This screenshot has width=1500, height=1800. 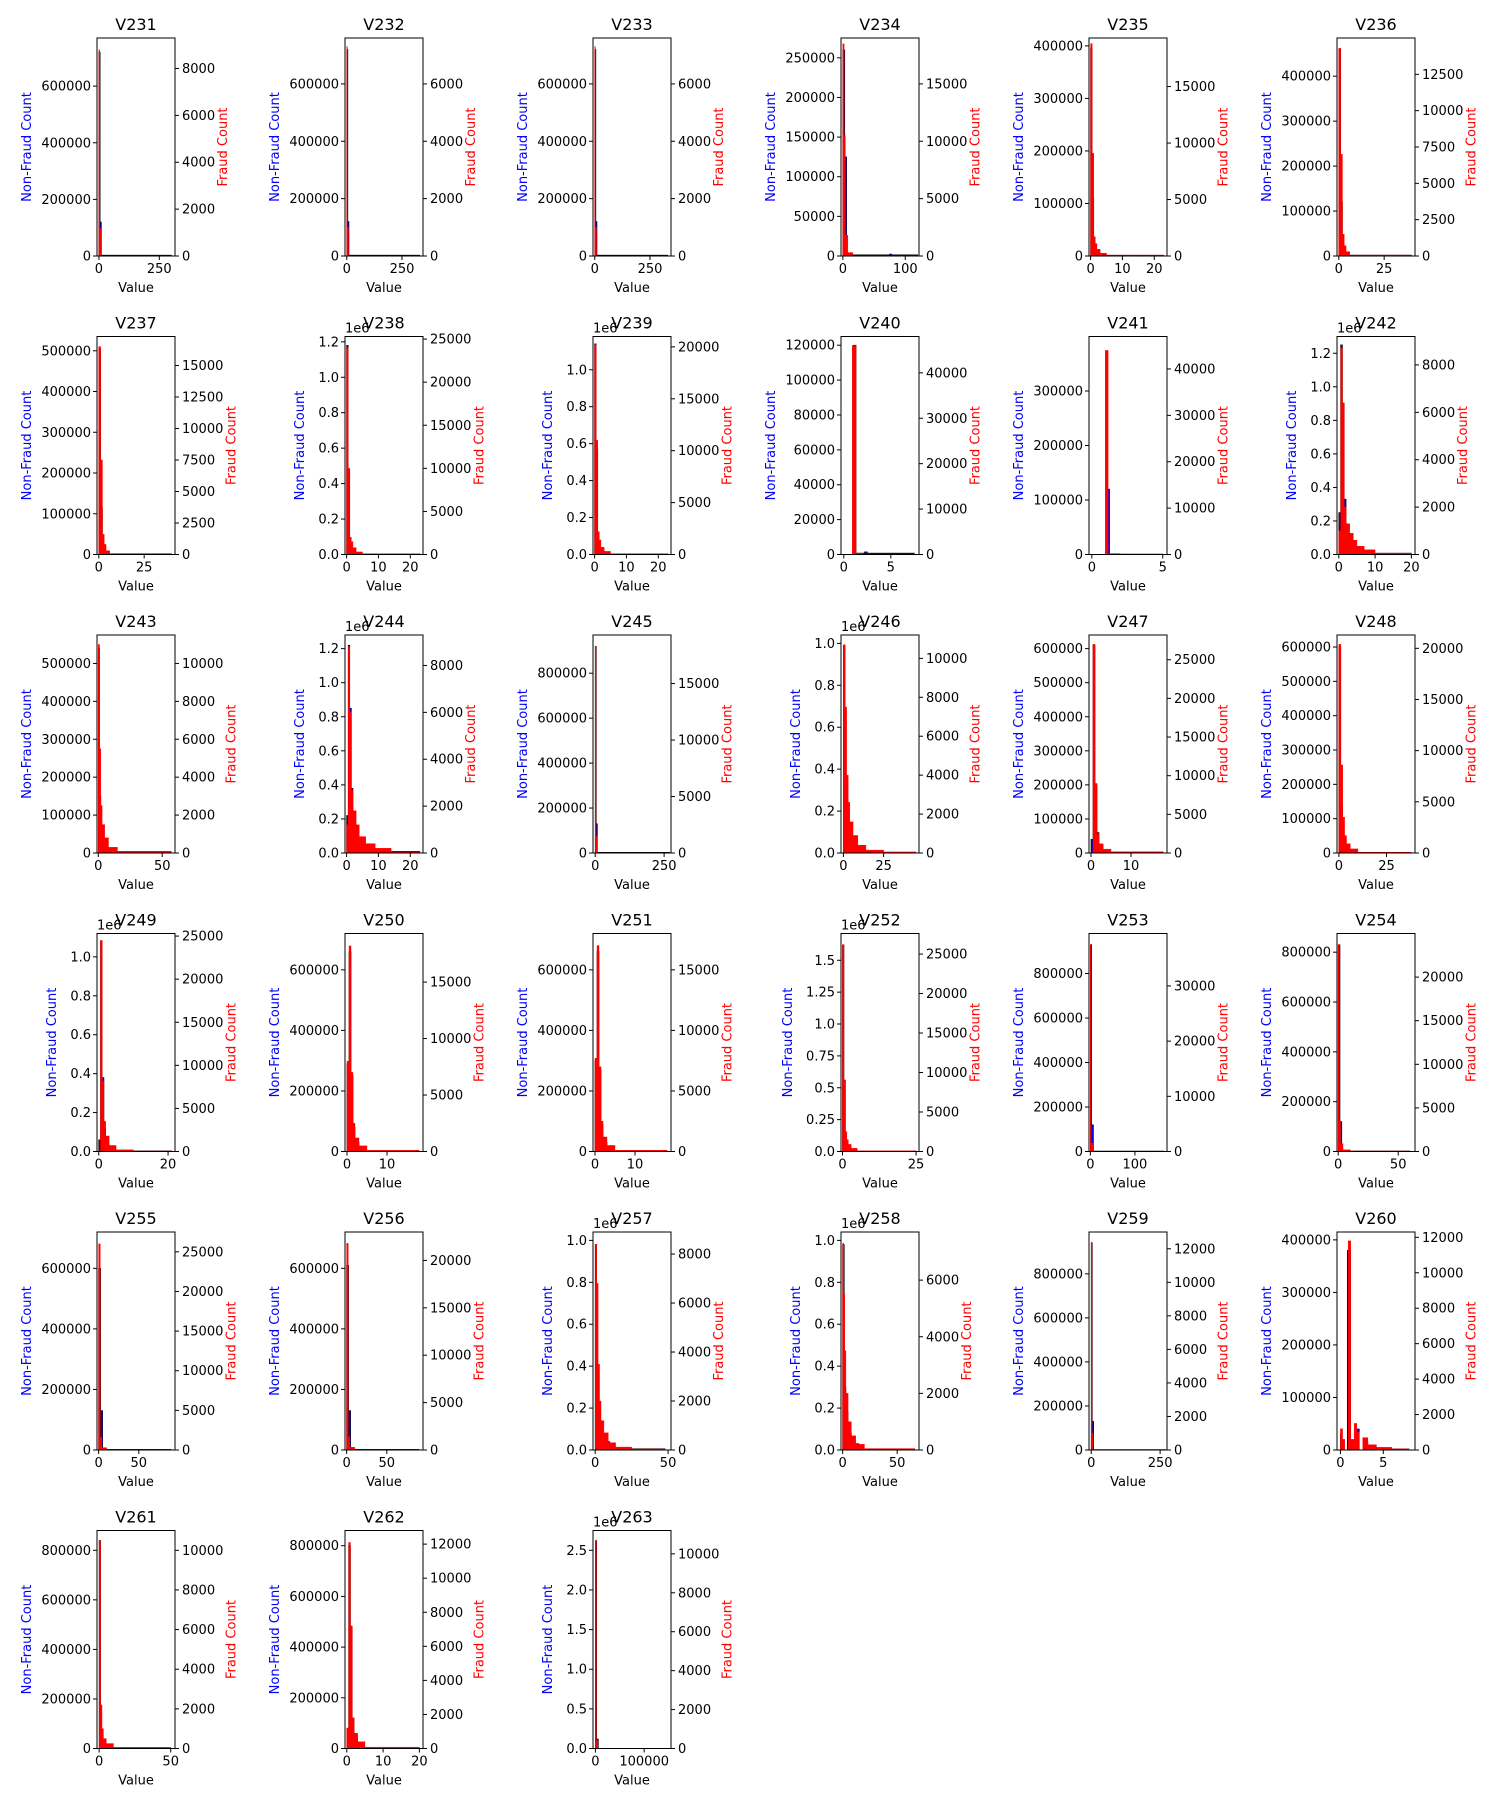 I want to click on subplot-title: V246, so click(x=879, y=621).